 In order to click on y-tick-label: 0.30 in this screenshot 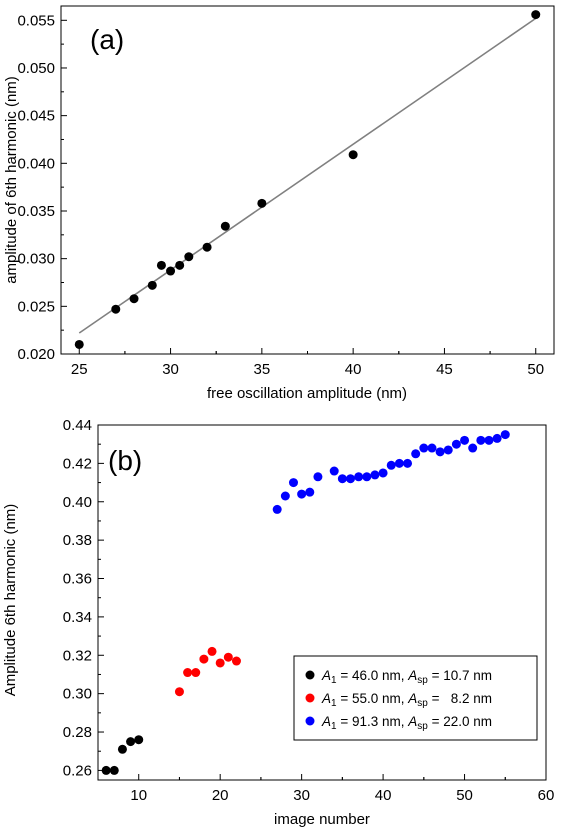, I will do `click(77, 694)`.